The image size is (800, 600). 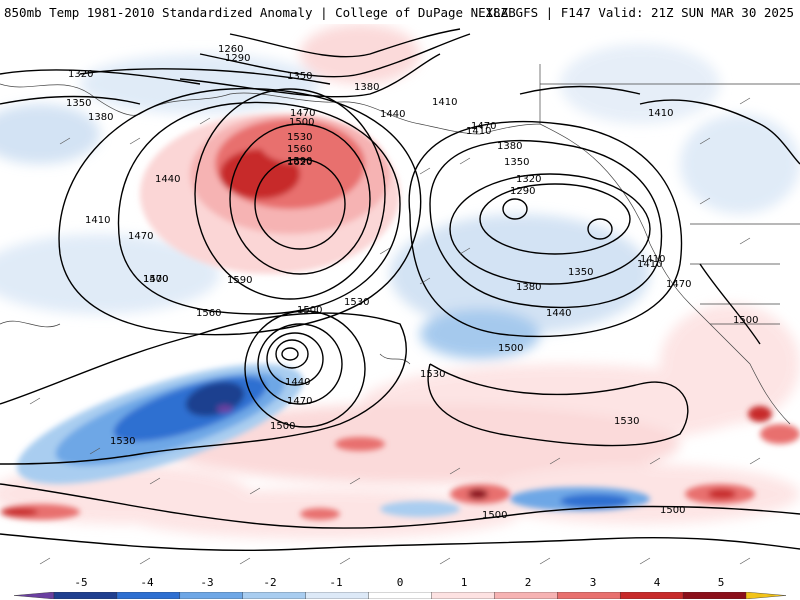 I want to click on colorbar-gradient, so click(x=400, y=595).